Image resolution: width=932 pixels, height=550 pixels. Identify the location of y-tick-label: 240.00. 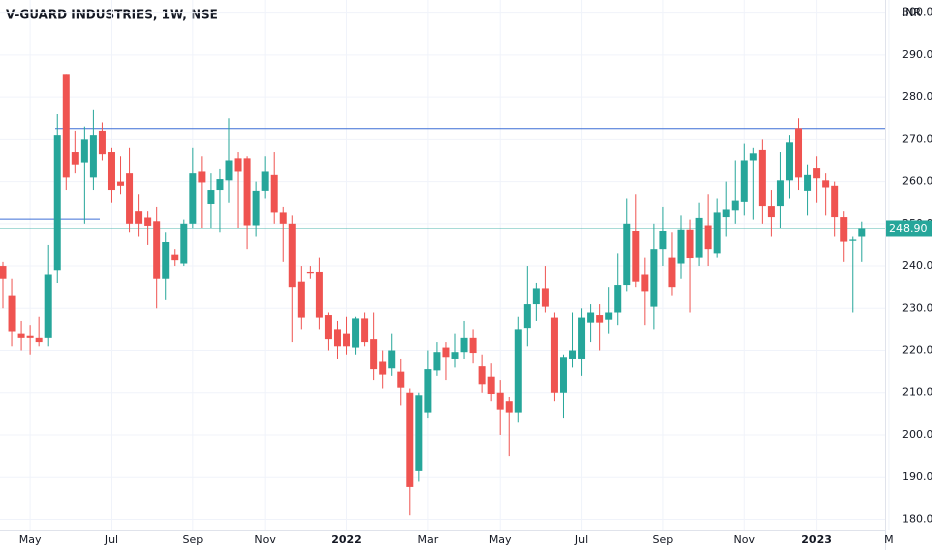
(917, 265).